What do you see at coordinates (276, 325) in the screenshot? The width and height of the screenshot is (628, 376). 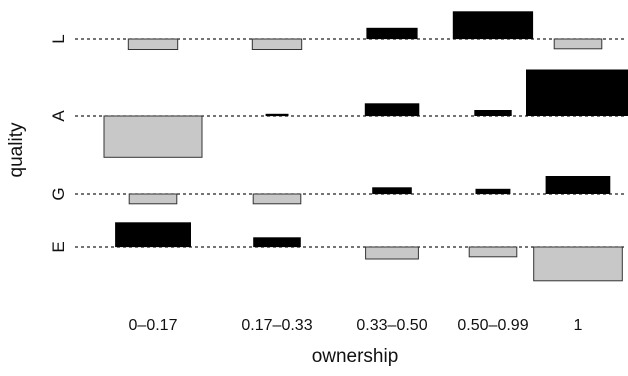 I see `x-tick-label: 0.17–0.33` at bounding box center [276, 325].